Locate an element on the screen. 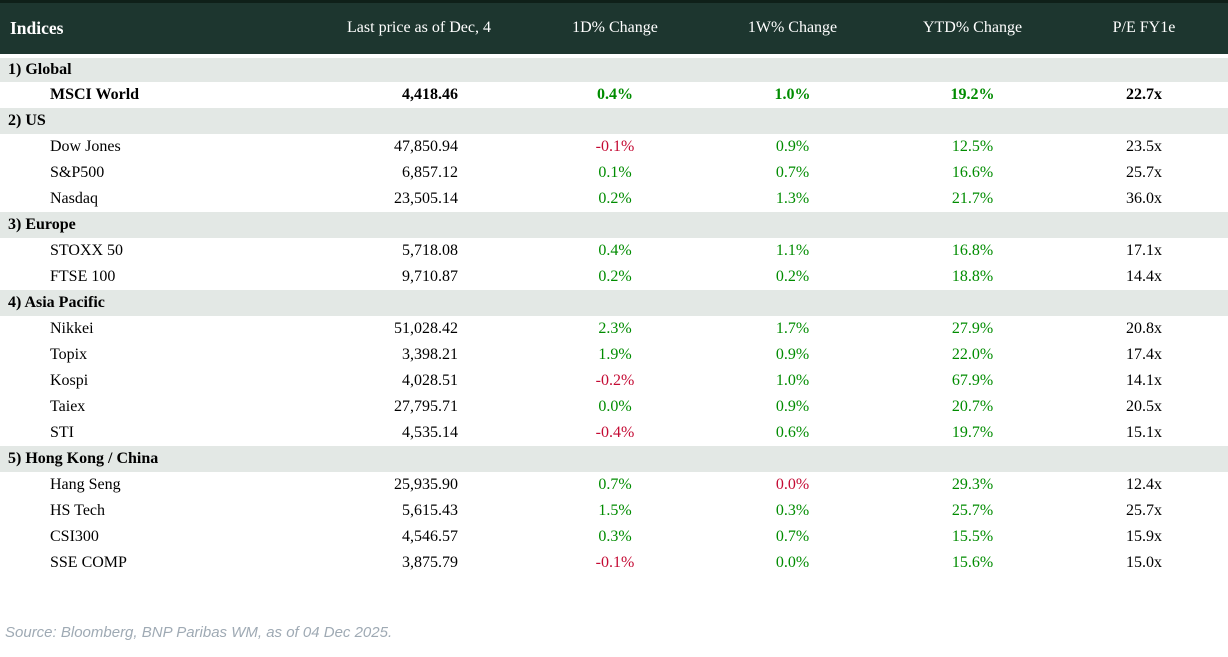 The height and width of the screenshot is (657, 1228). pe-value: 12.4x is located at coordinates (1144, 484).